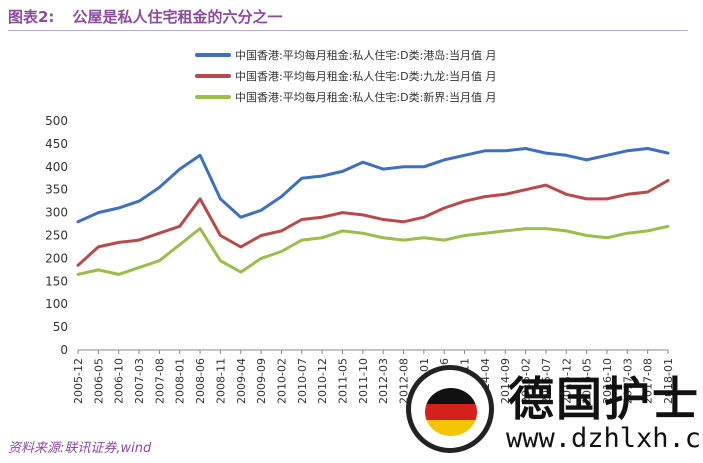 The image size is (703, 463). I want to click on y-tick-label: 100, so click(56, 304).